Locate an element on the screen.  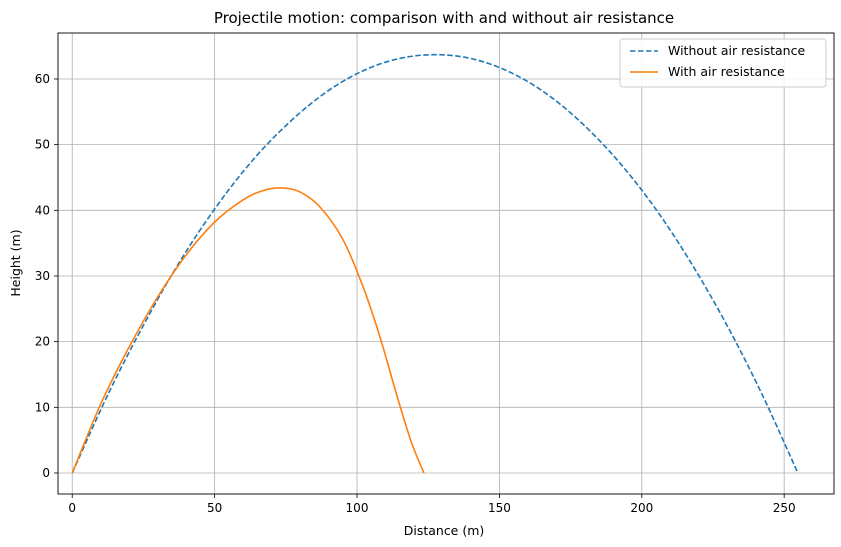
y-tick-label: 50 is located at coordinates (42, 145).